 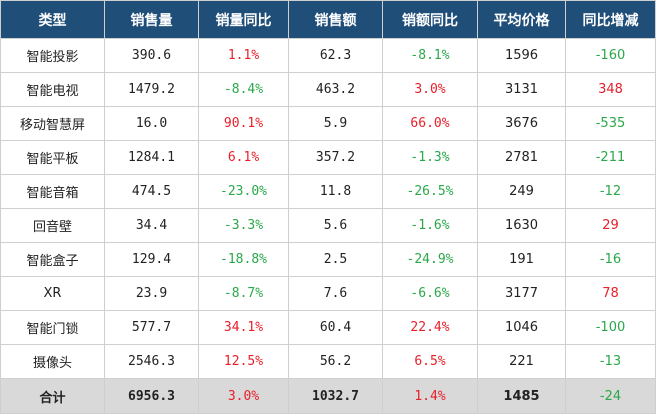 What do you see at coordinates (610, 191) in the screenshot?
I see `cell-price-change: -12` at bounding box center [610, 191].